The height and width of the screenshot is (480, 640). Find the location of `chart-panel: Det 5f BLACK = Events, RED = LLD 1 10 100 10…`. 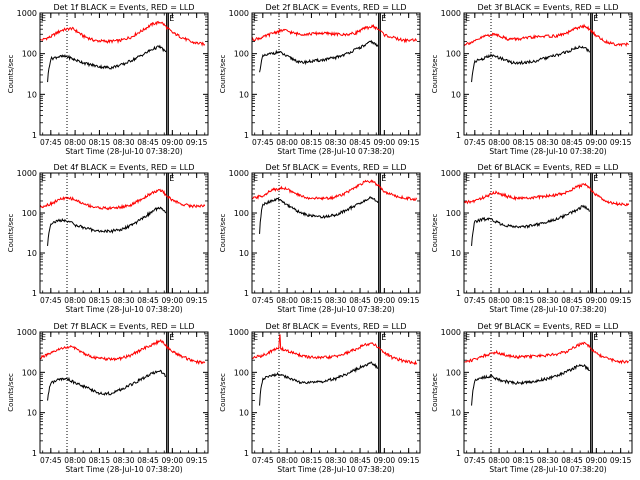

chart-panel: Det 5f BLACK = Events, RED = LLD 1 10 100 10… is located at coordinates (320, 238).